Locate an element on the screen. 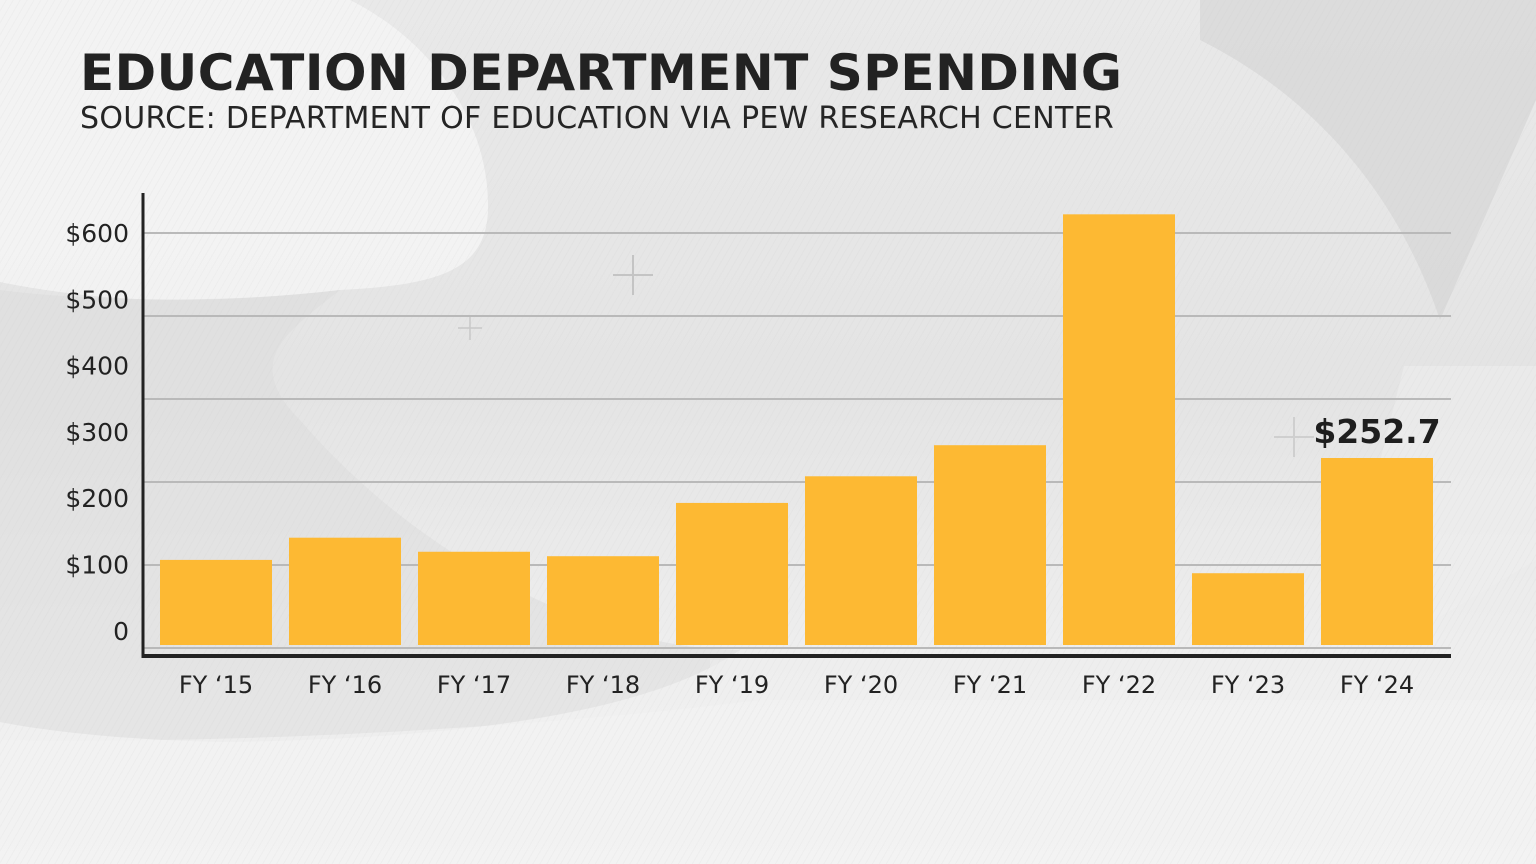  x-tick-label: FY ‘17 is located at coordinates (474, 685).